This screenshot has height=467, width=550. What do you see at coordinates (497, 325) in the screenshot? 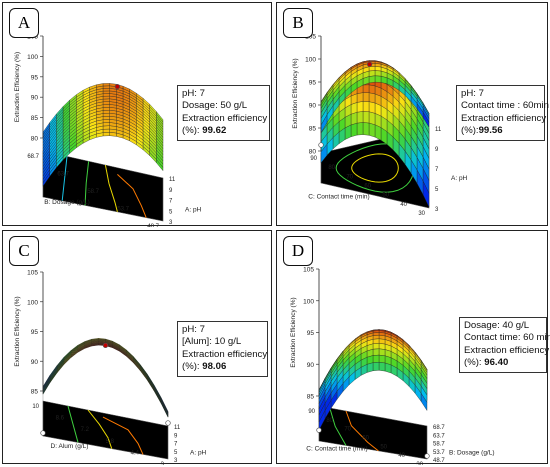
I see `optimum-line-1: Dosage: 40 g/L` at bounding box center [497, 325].